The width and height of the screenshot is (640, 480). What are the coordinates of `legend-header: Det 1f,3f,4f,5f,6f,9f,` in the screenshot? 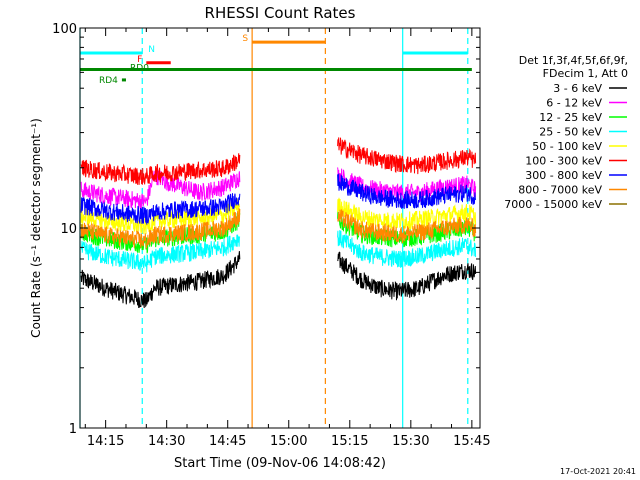 It's located at (573, 60).